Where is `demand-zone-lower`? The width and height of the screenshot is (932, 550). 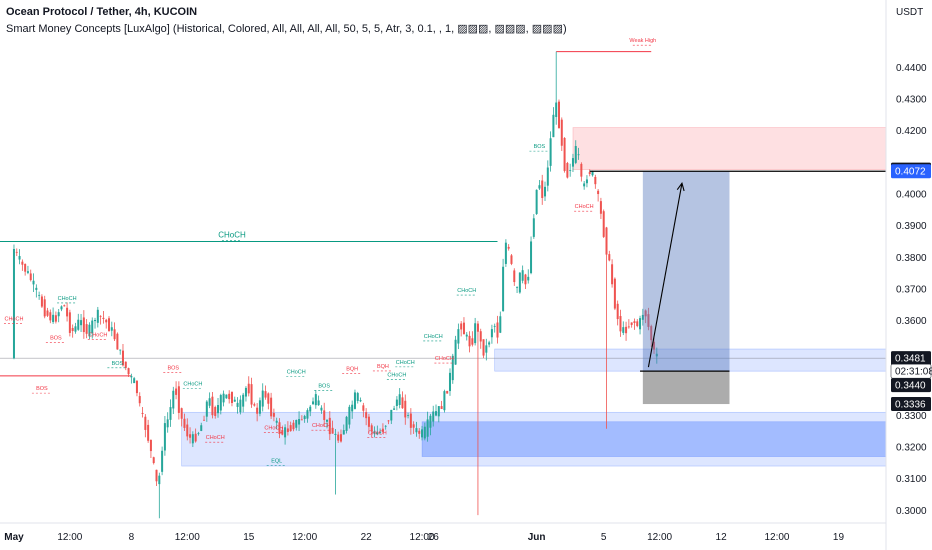 demand-zone-lower is located at coordinates (654, 439).